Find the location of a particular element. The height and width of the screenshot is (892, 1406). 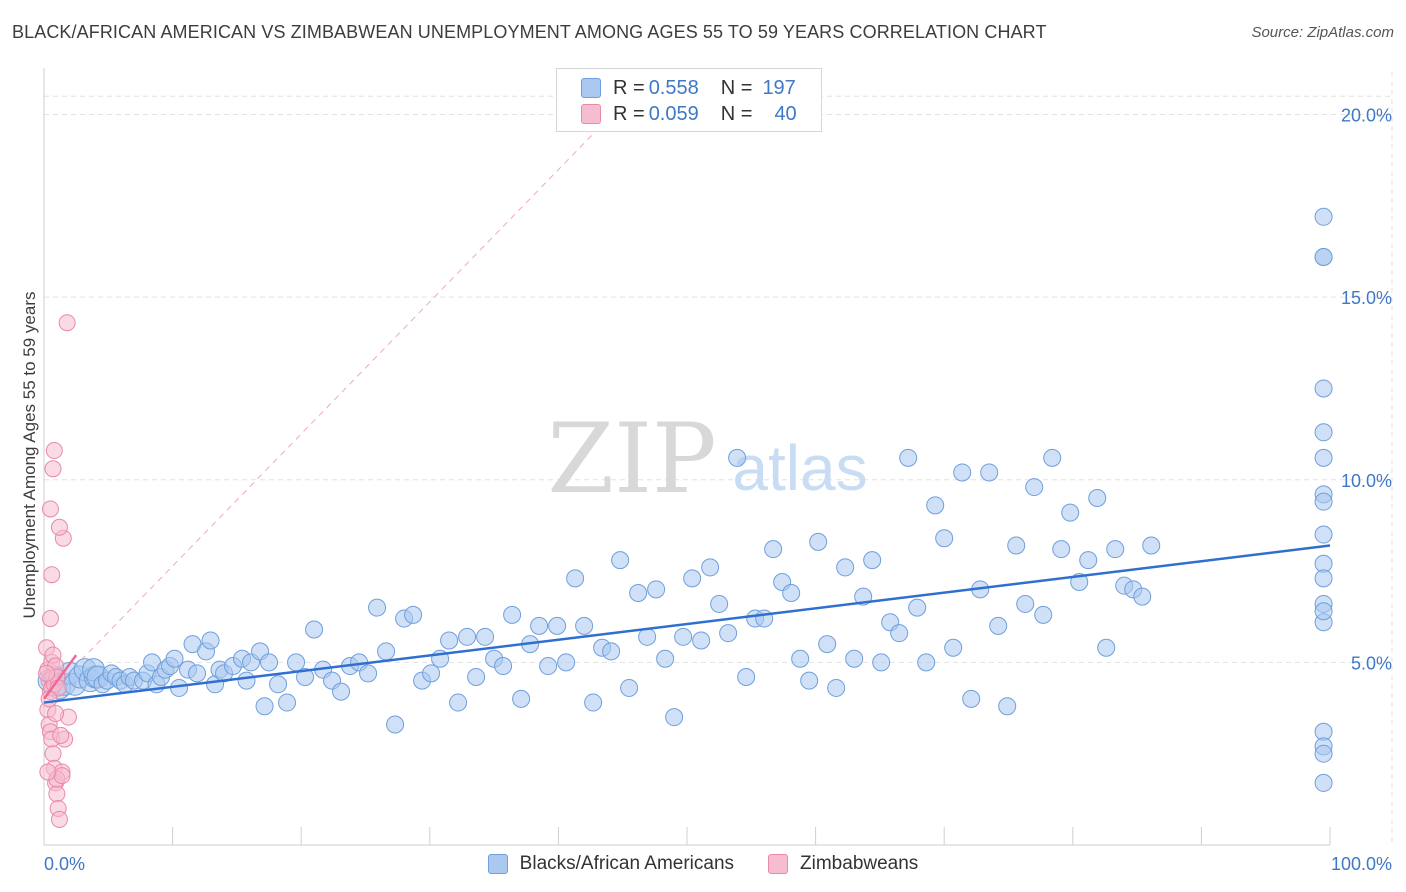

y-tick-label: 15.0% is located at coordinates (1366, 298).